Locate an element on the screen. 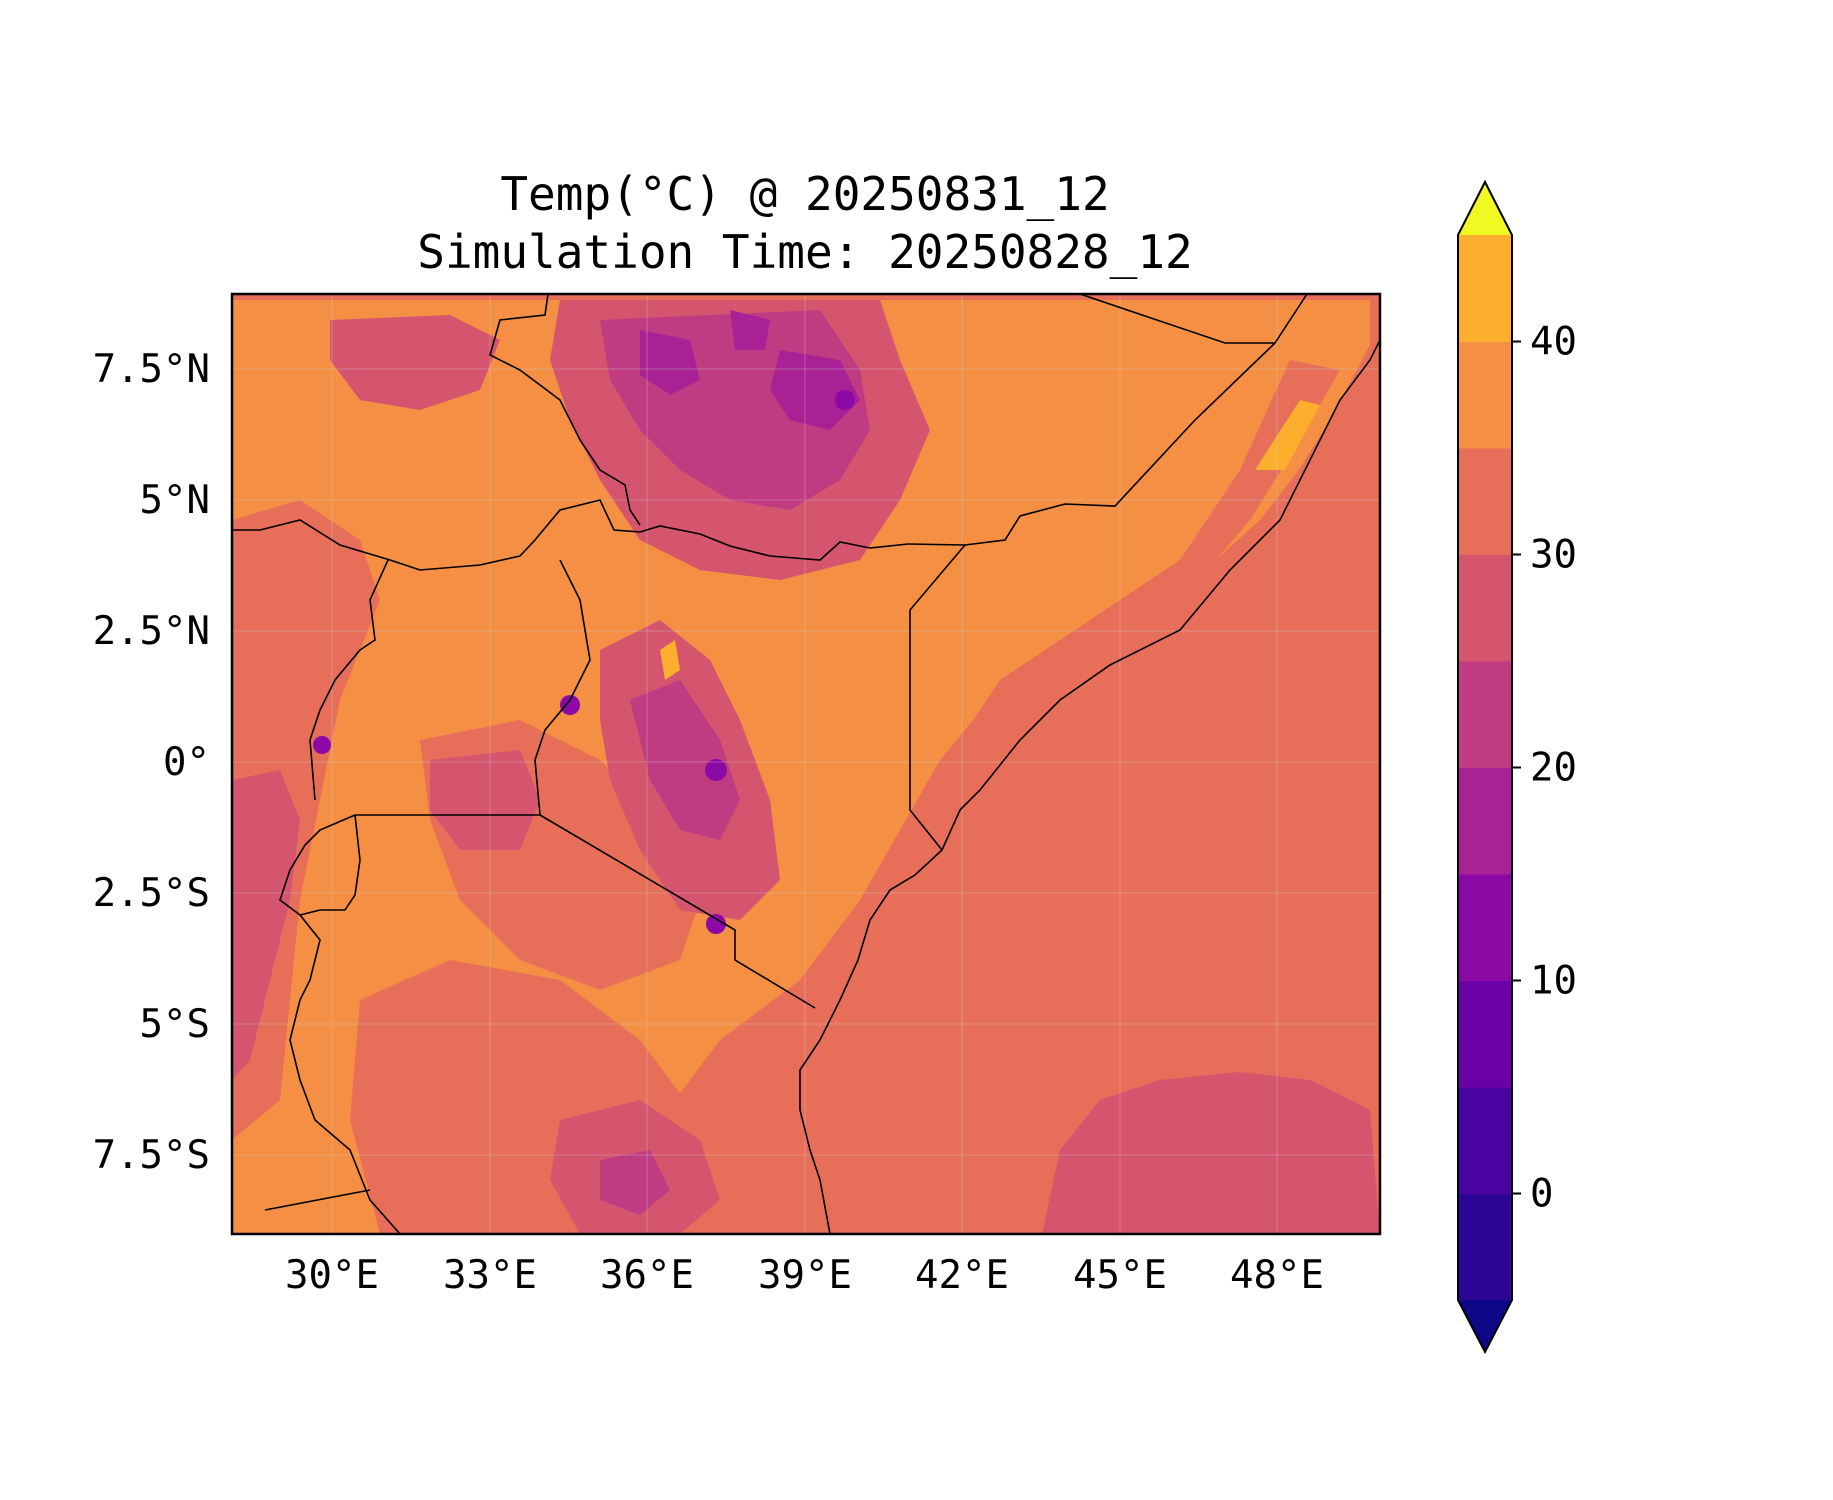 The height and width of the screenshot is (1500, 1833). y-tick-2-5n: 2.5°N is located at coordinates (151, 631).